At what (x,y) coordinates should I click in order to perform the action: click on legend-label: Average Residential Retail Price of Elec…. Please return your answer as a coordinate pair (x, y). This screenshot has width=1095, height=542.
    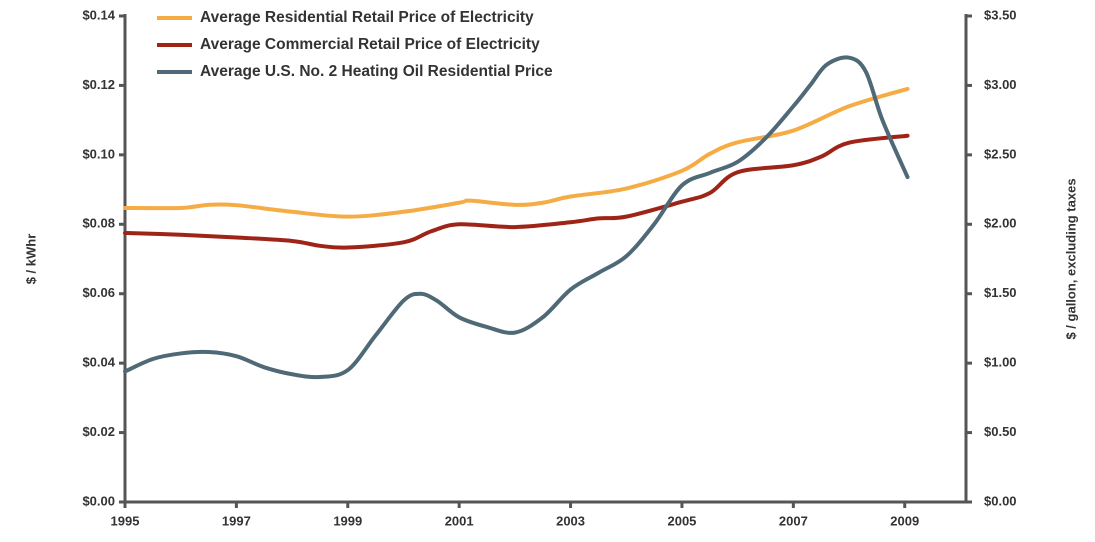
    Looking at the image, I should click on (367, 17).